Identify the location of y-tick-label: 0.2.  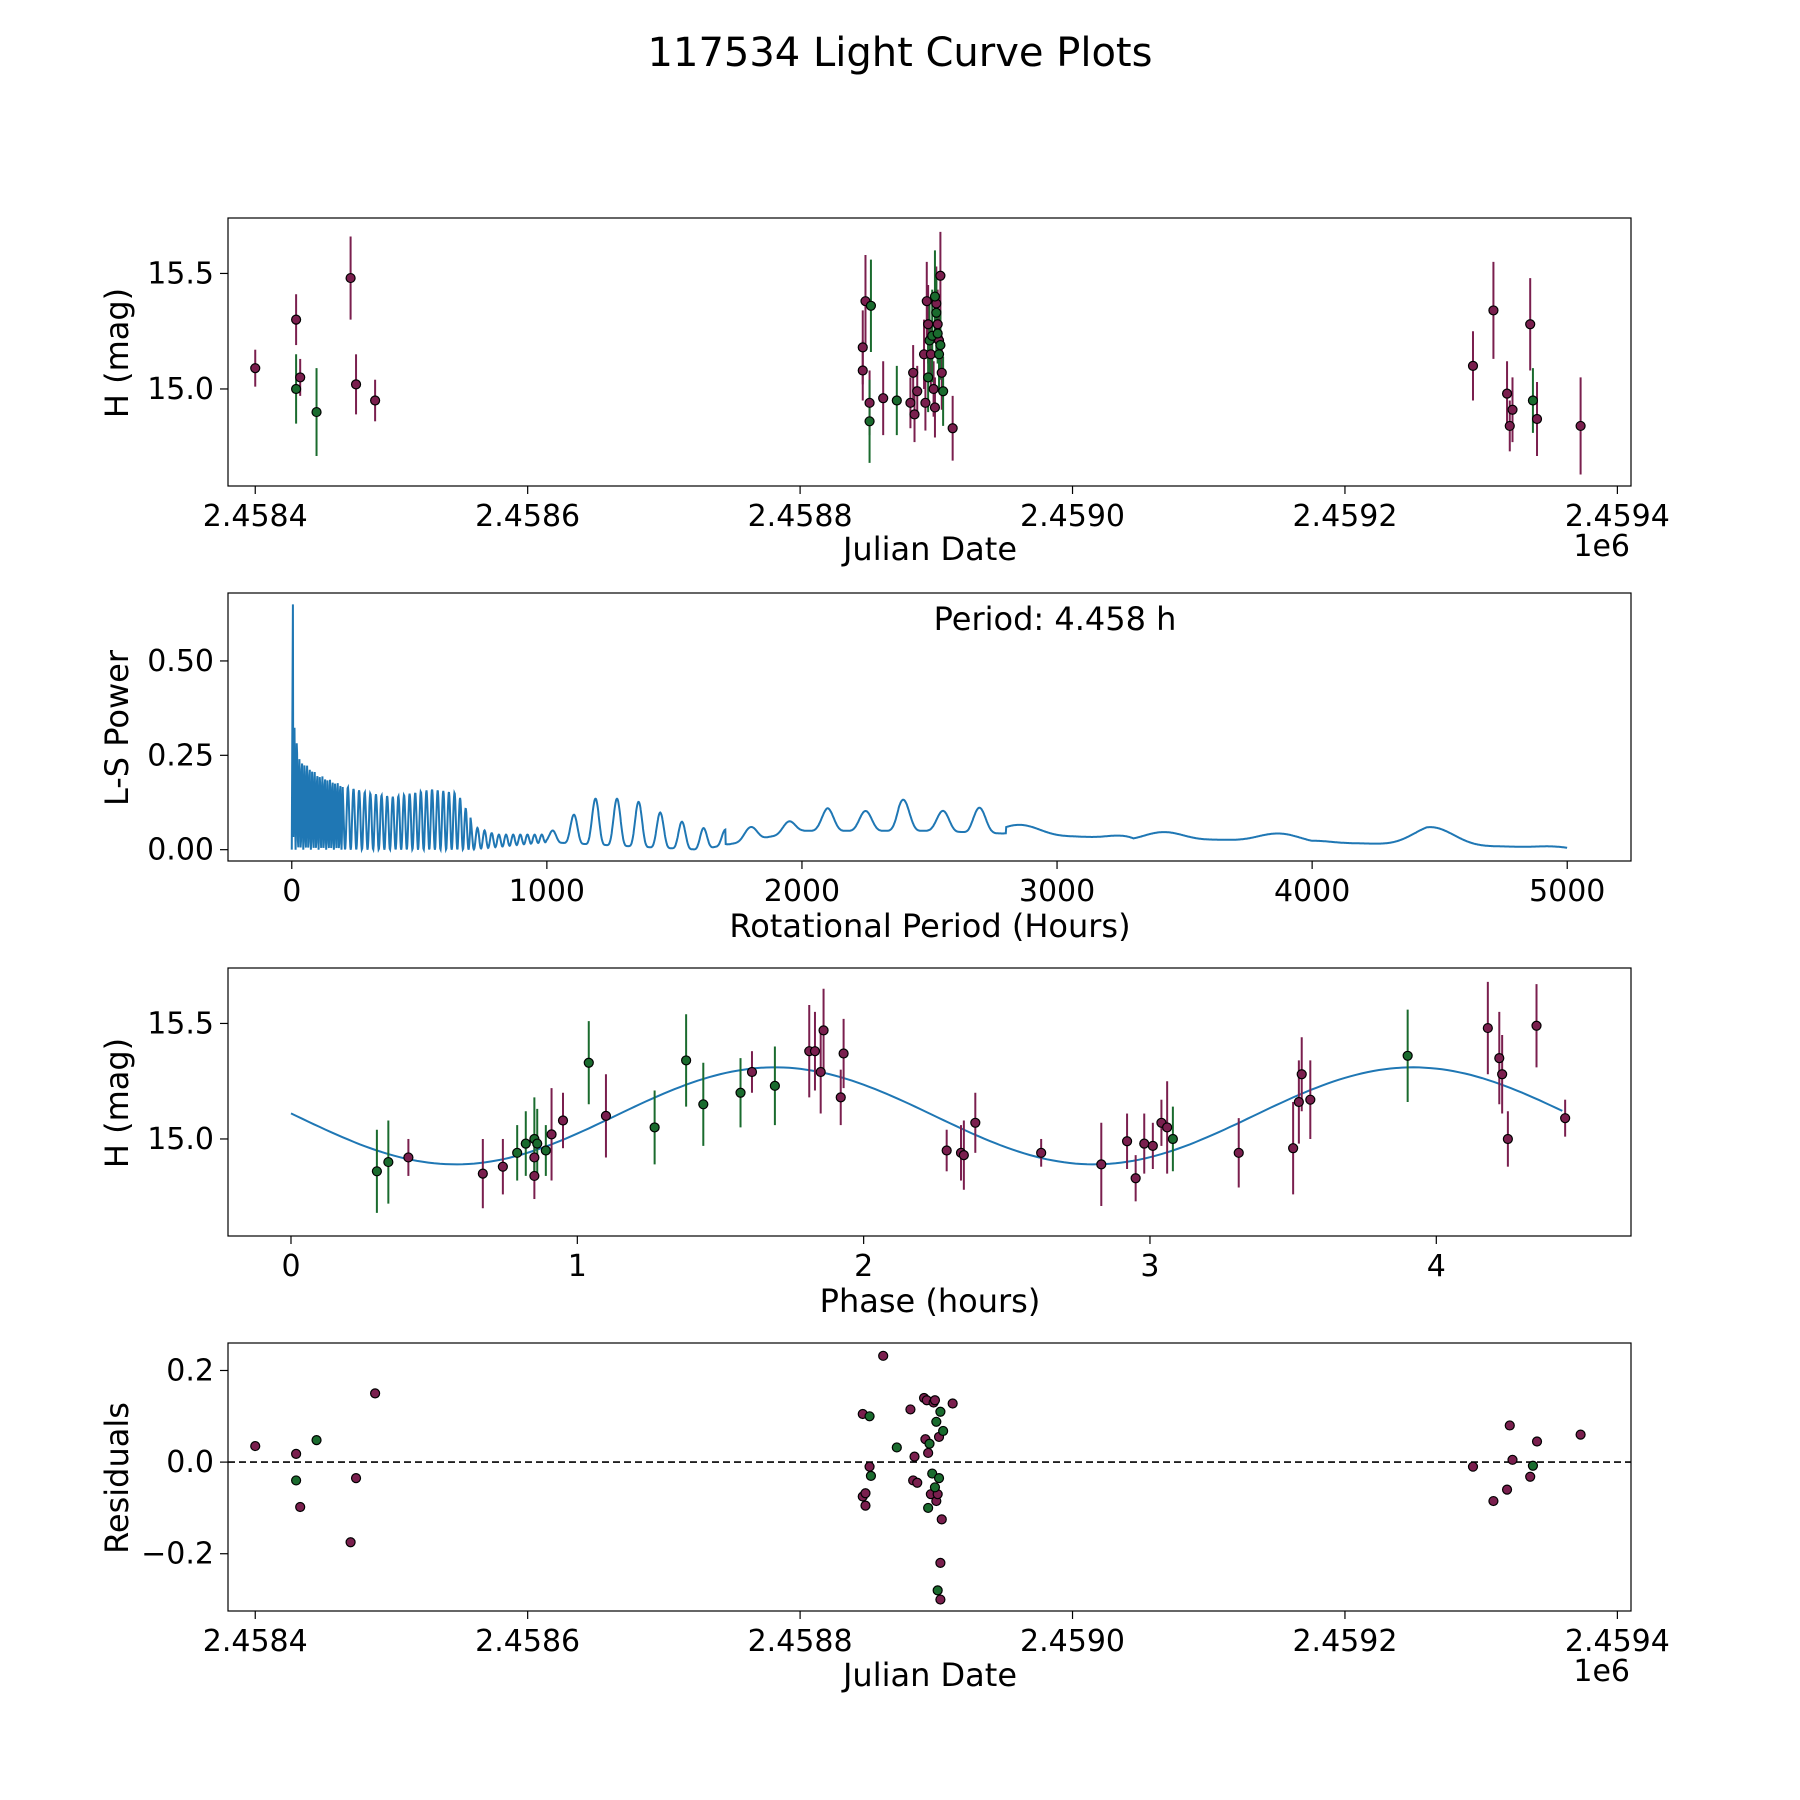
(190, 1370).